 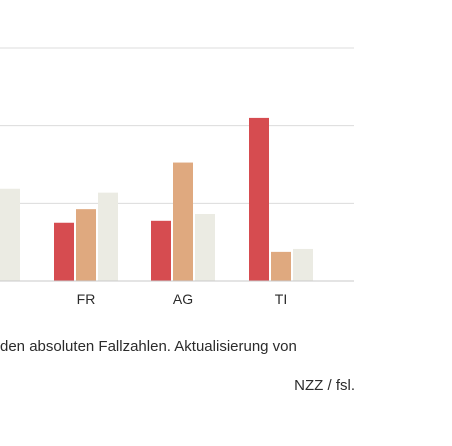 I want to click on chart-source: NZZ / fsl., so click(x=324, y=385).